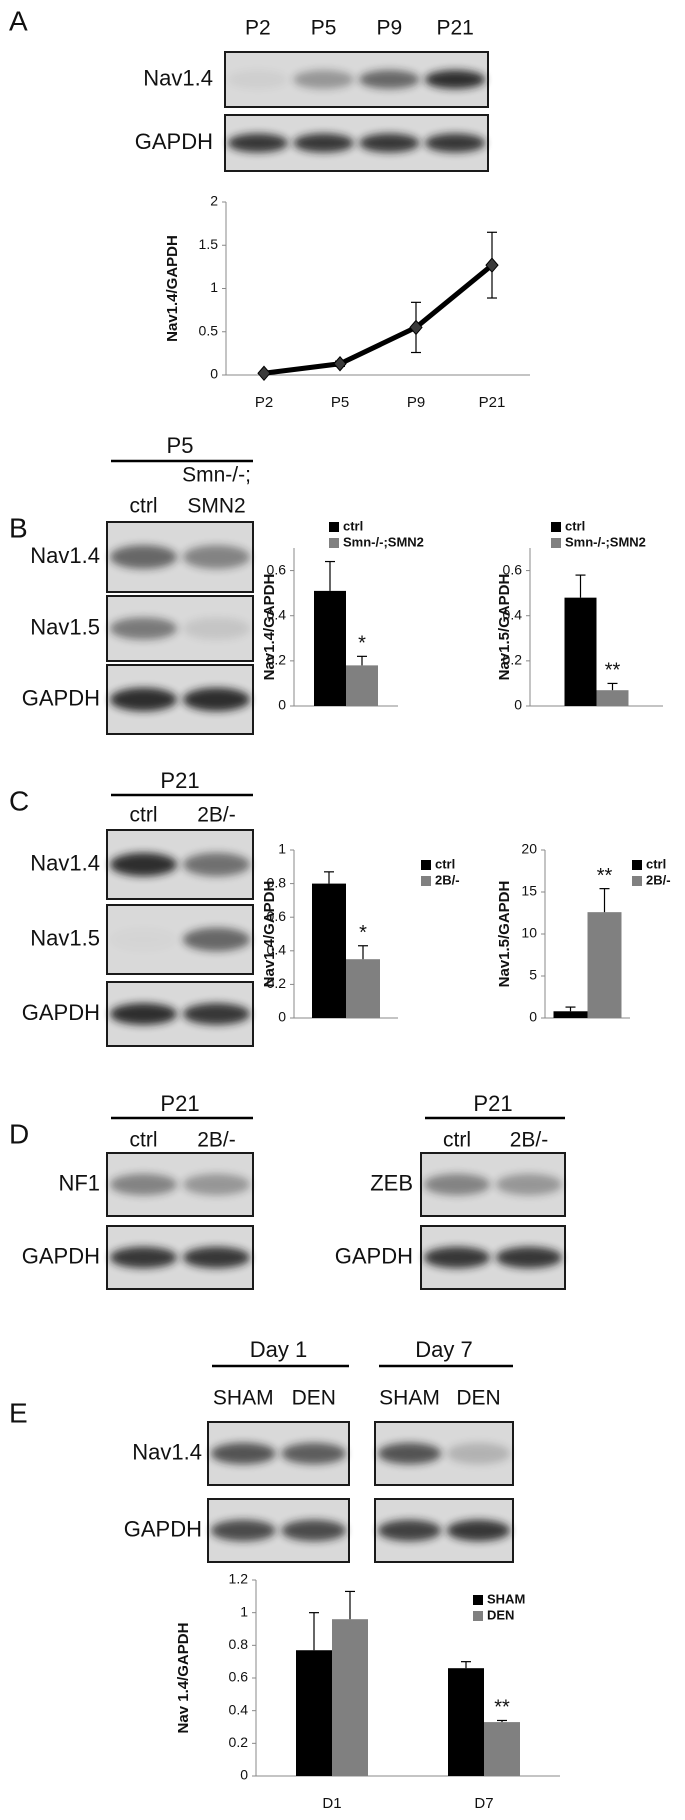 This screenshot has height=1820, width=685. I want to click on line, so click(378, 319).